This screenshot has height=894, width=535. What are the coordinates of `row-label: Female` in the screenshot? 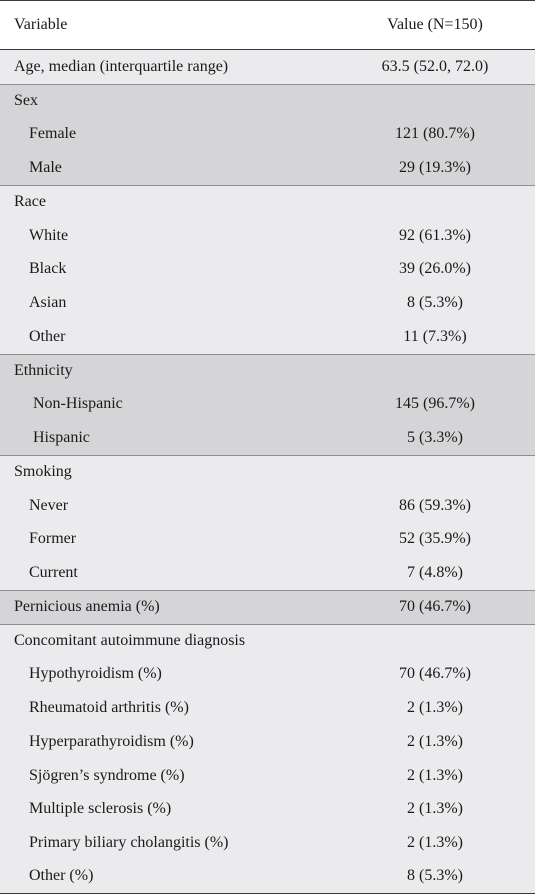 It's located at (53, 134).